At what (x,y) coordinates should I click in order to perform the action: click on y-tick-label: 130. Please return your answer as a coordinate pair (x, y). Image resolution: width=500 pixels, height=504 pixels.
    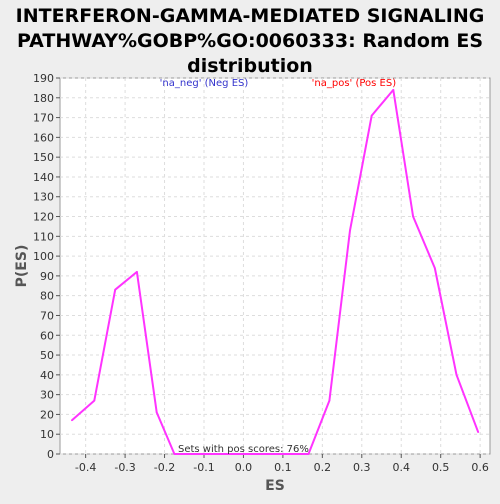
    Looking at the image, I should click on (43, 197).